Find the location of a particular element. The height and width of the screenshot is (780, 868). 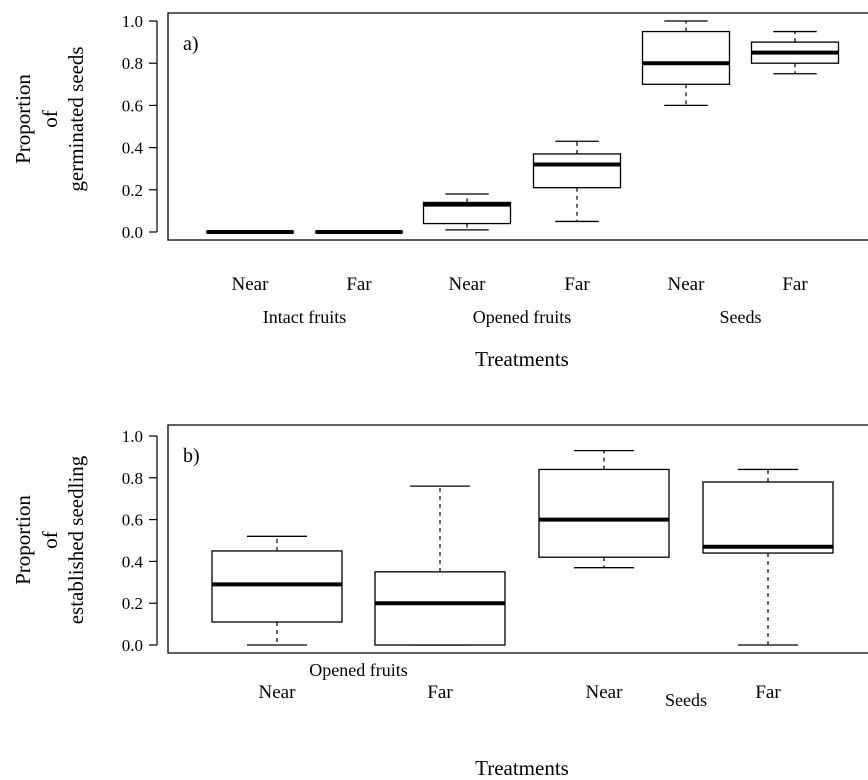

y-axis-label: established seedling is located at coordinates (76, 539).